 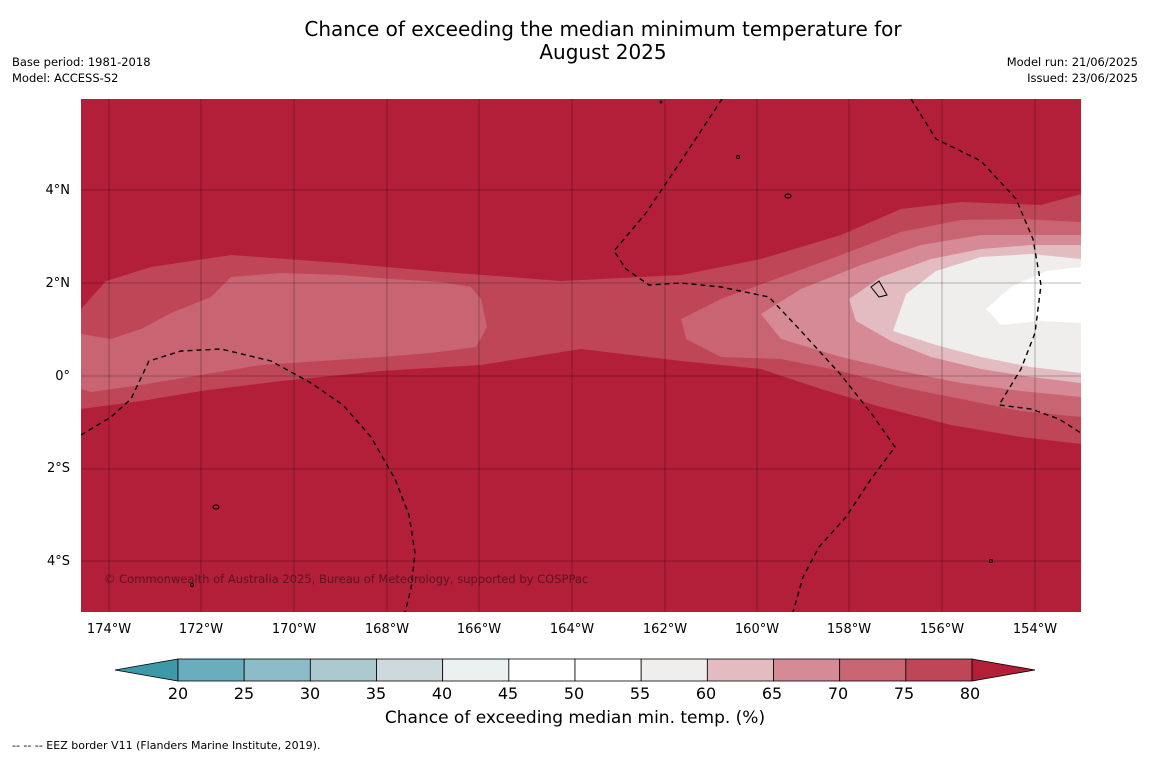 I want to click on lat-label-4s: 4°S, so click(x=58, y=561).